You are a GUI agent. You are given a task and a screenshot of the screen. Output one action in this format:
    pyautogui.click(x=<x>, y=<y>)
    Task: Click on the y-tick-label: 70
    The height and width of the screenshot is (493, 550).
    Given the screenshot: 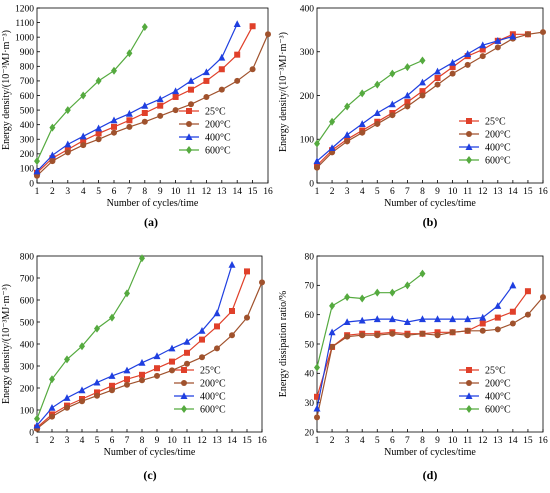 What is the action you would take?
    pyautogui.click(x=310, y=287)
    